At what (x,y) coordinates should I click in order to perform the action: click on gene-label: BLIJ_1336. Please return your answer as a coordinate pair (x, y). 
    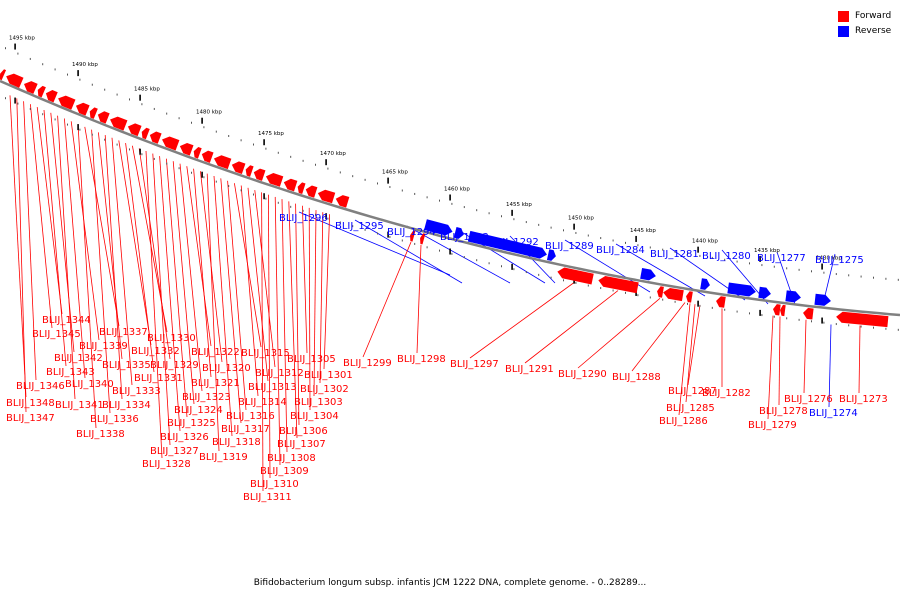
    Looking at the image, I should click on (114, 419).